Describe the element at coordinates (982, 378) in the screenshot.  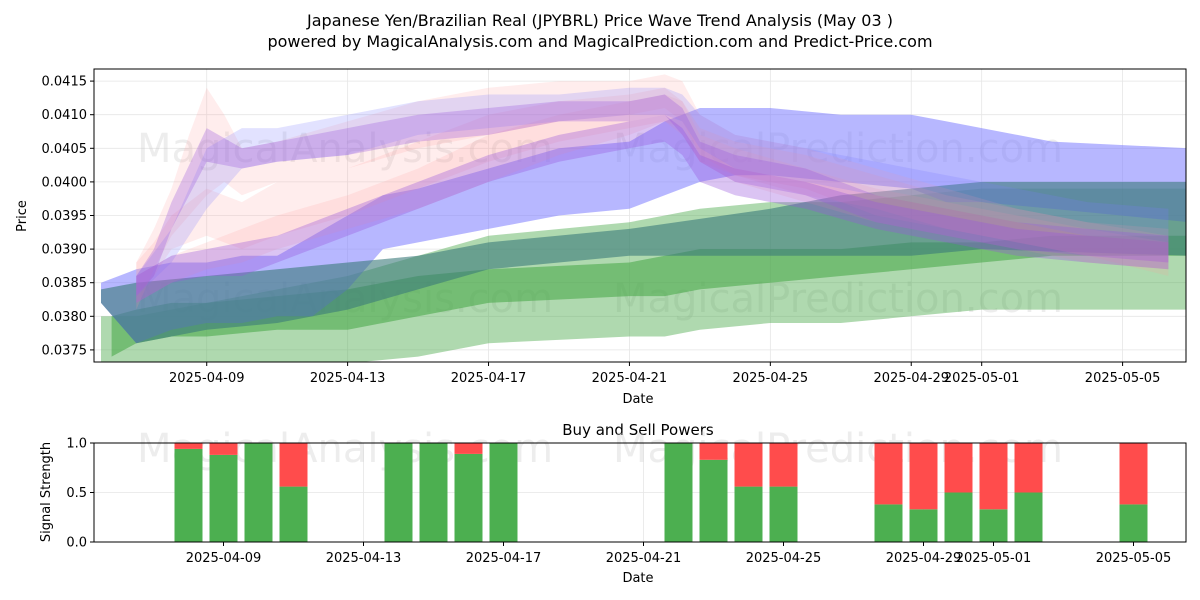
I see `price-x-tick-label: 2025-05-01` at that location.